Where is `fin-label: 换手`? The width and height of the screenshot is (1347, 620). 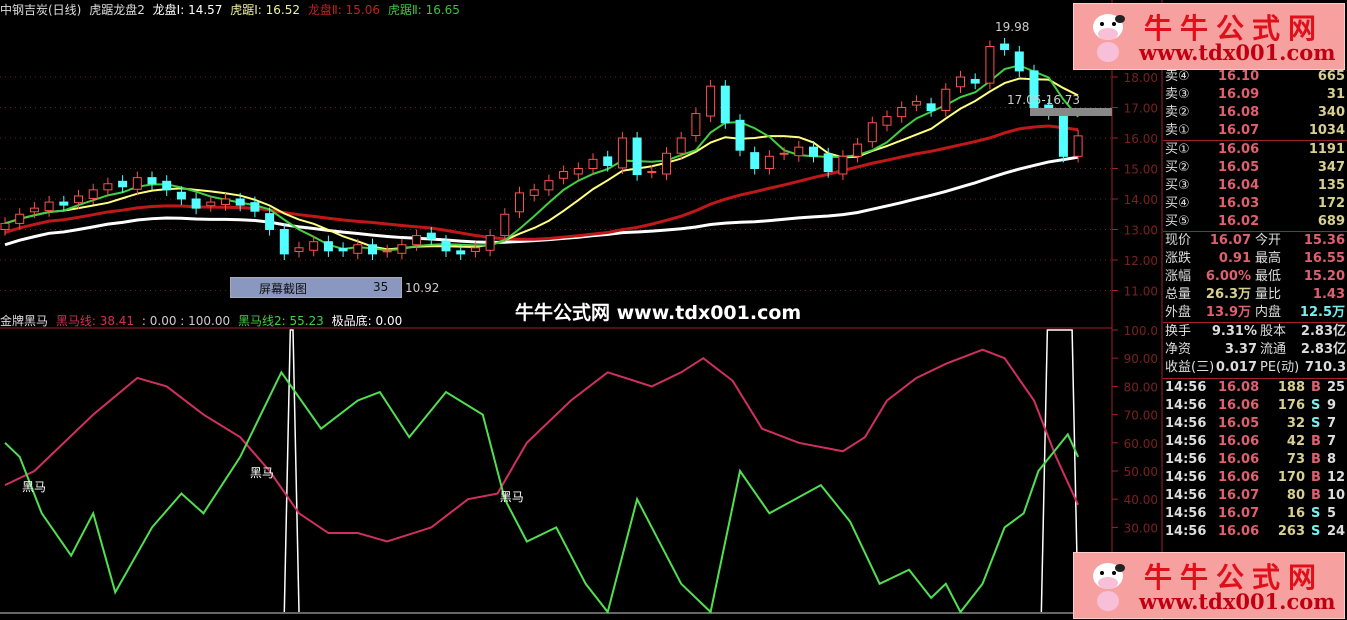 fin-label: 换手 is located at coordinates (1178, 331).